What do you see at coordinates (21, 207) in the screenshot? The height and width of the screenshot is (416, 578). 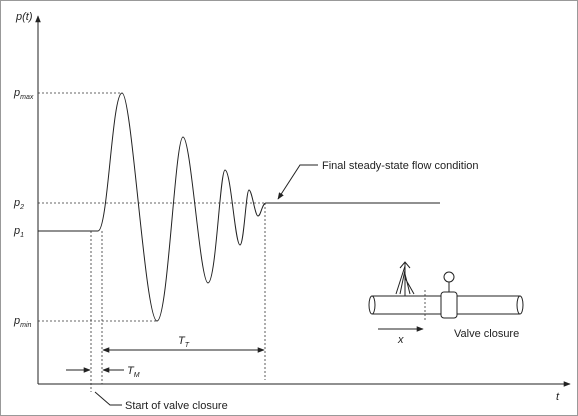 I see `label-part: 2` at bounding box center [21, 207].